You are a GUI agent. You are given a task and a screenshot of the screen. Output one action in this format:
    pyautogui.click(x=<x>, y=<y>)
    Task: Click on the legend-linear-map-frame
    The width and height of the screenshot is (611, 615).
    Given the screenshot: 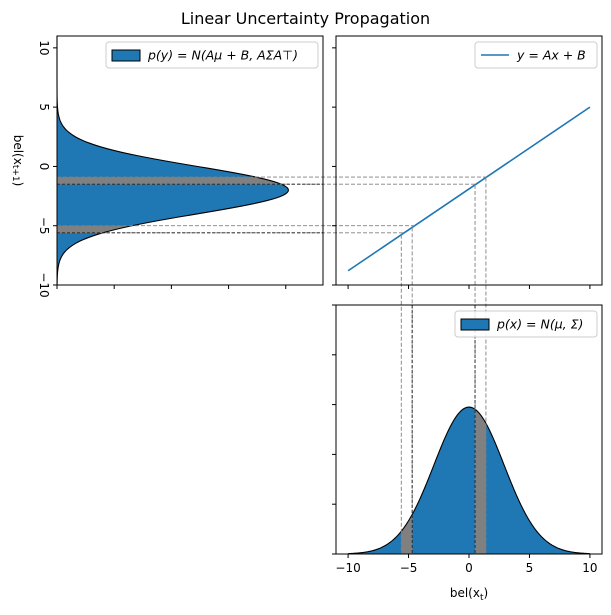 What is the action you would take?
    pyautogui.click(x=536, y=55)
    